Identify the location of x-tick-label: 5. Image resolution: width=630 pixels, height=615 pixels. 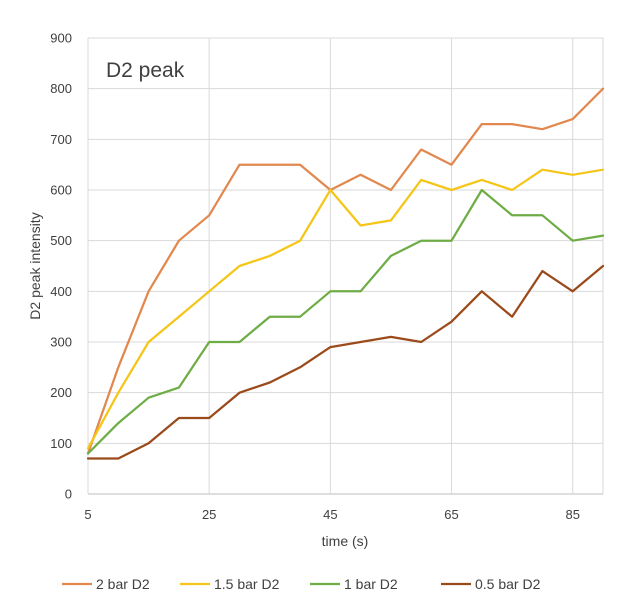
(87, 514).